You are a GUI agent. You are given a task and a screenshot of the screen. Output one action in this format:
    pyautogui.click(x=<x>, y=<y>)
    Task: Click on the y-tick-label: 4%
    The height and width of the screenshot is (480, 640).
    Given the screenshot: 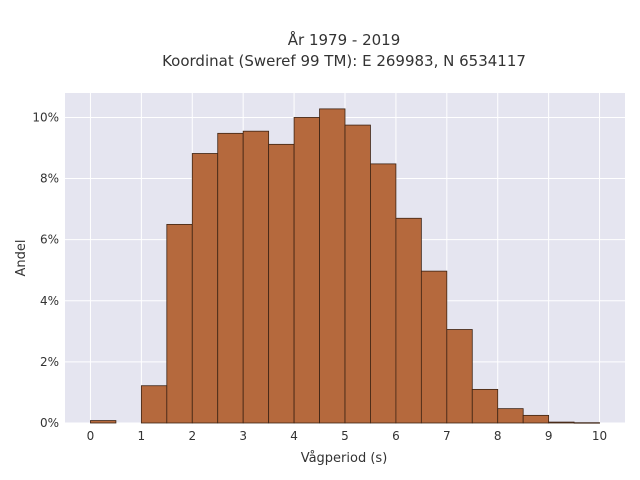 What is the action you would take?
    pyautogui.click(x=49, y=301)
    